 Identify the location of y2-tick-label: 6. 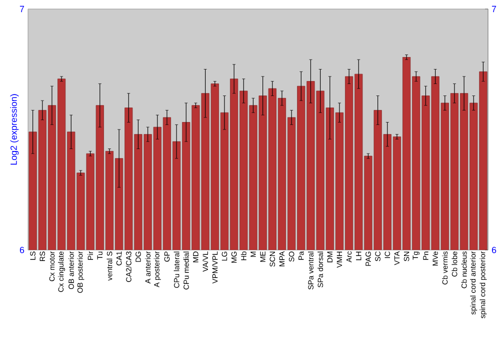
(494, 250).